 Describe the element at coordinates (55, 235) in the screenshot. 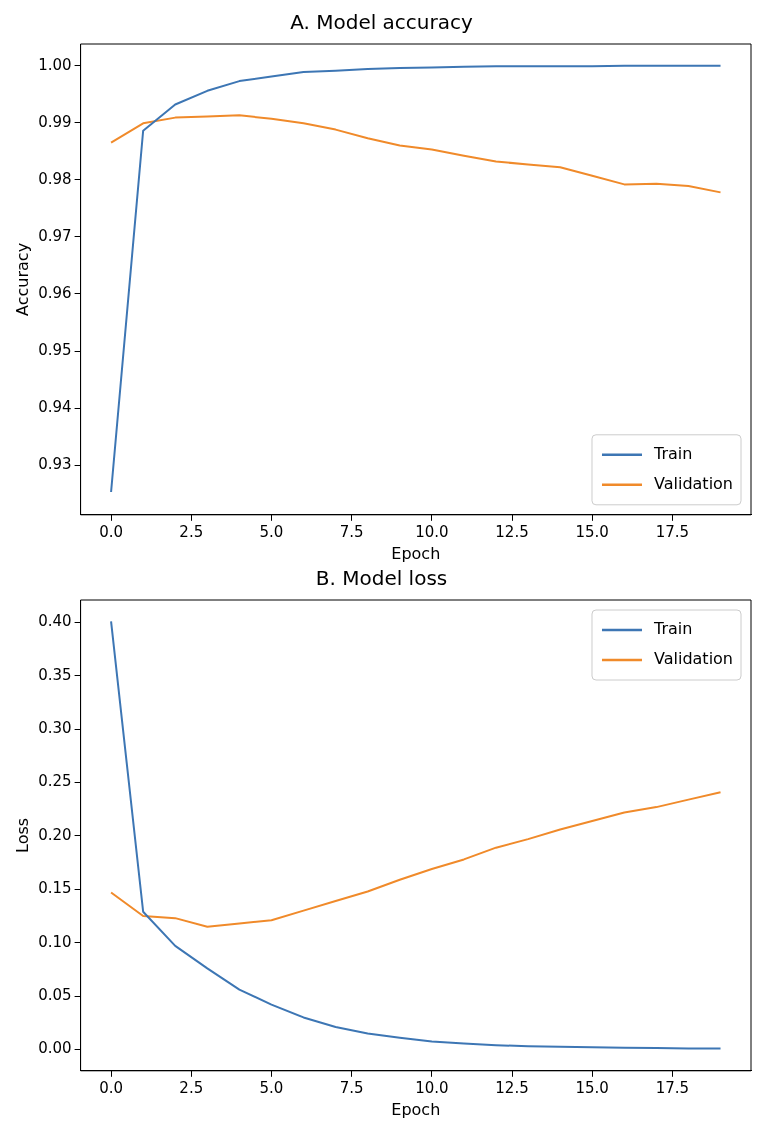

I see `y-tick-label: 0.97` at that location.